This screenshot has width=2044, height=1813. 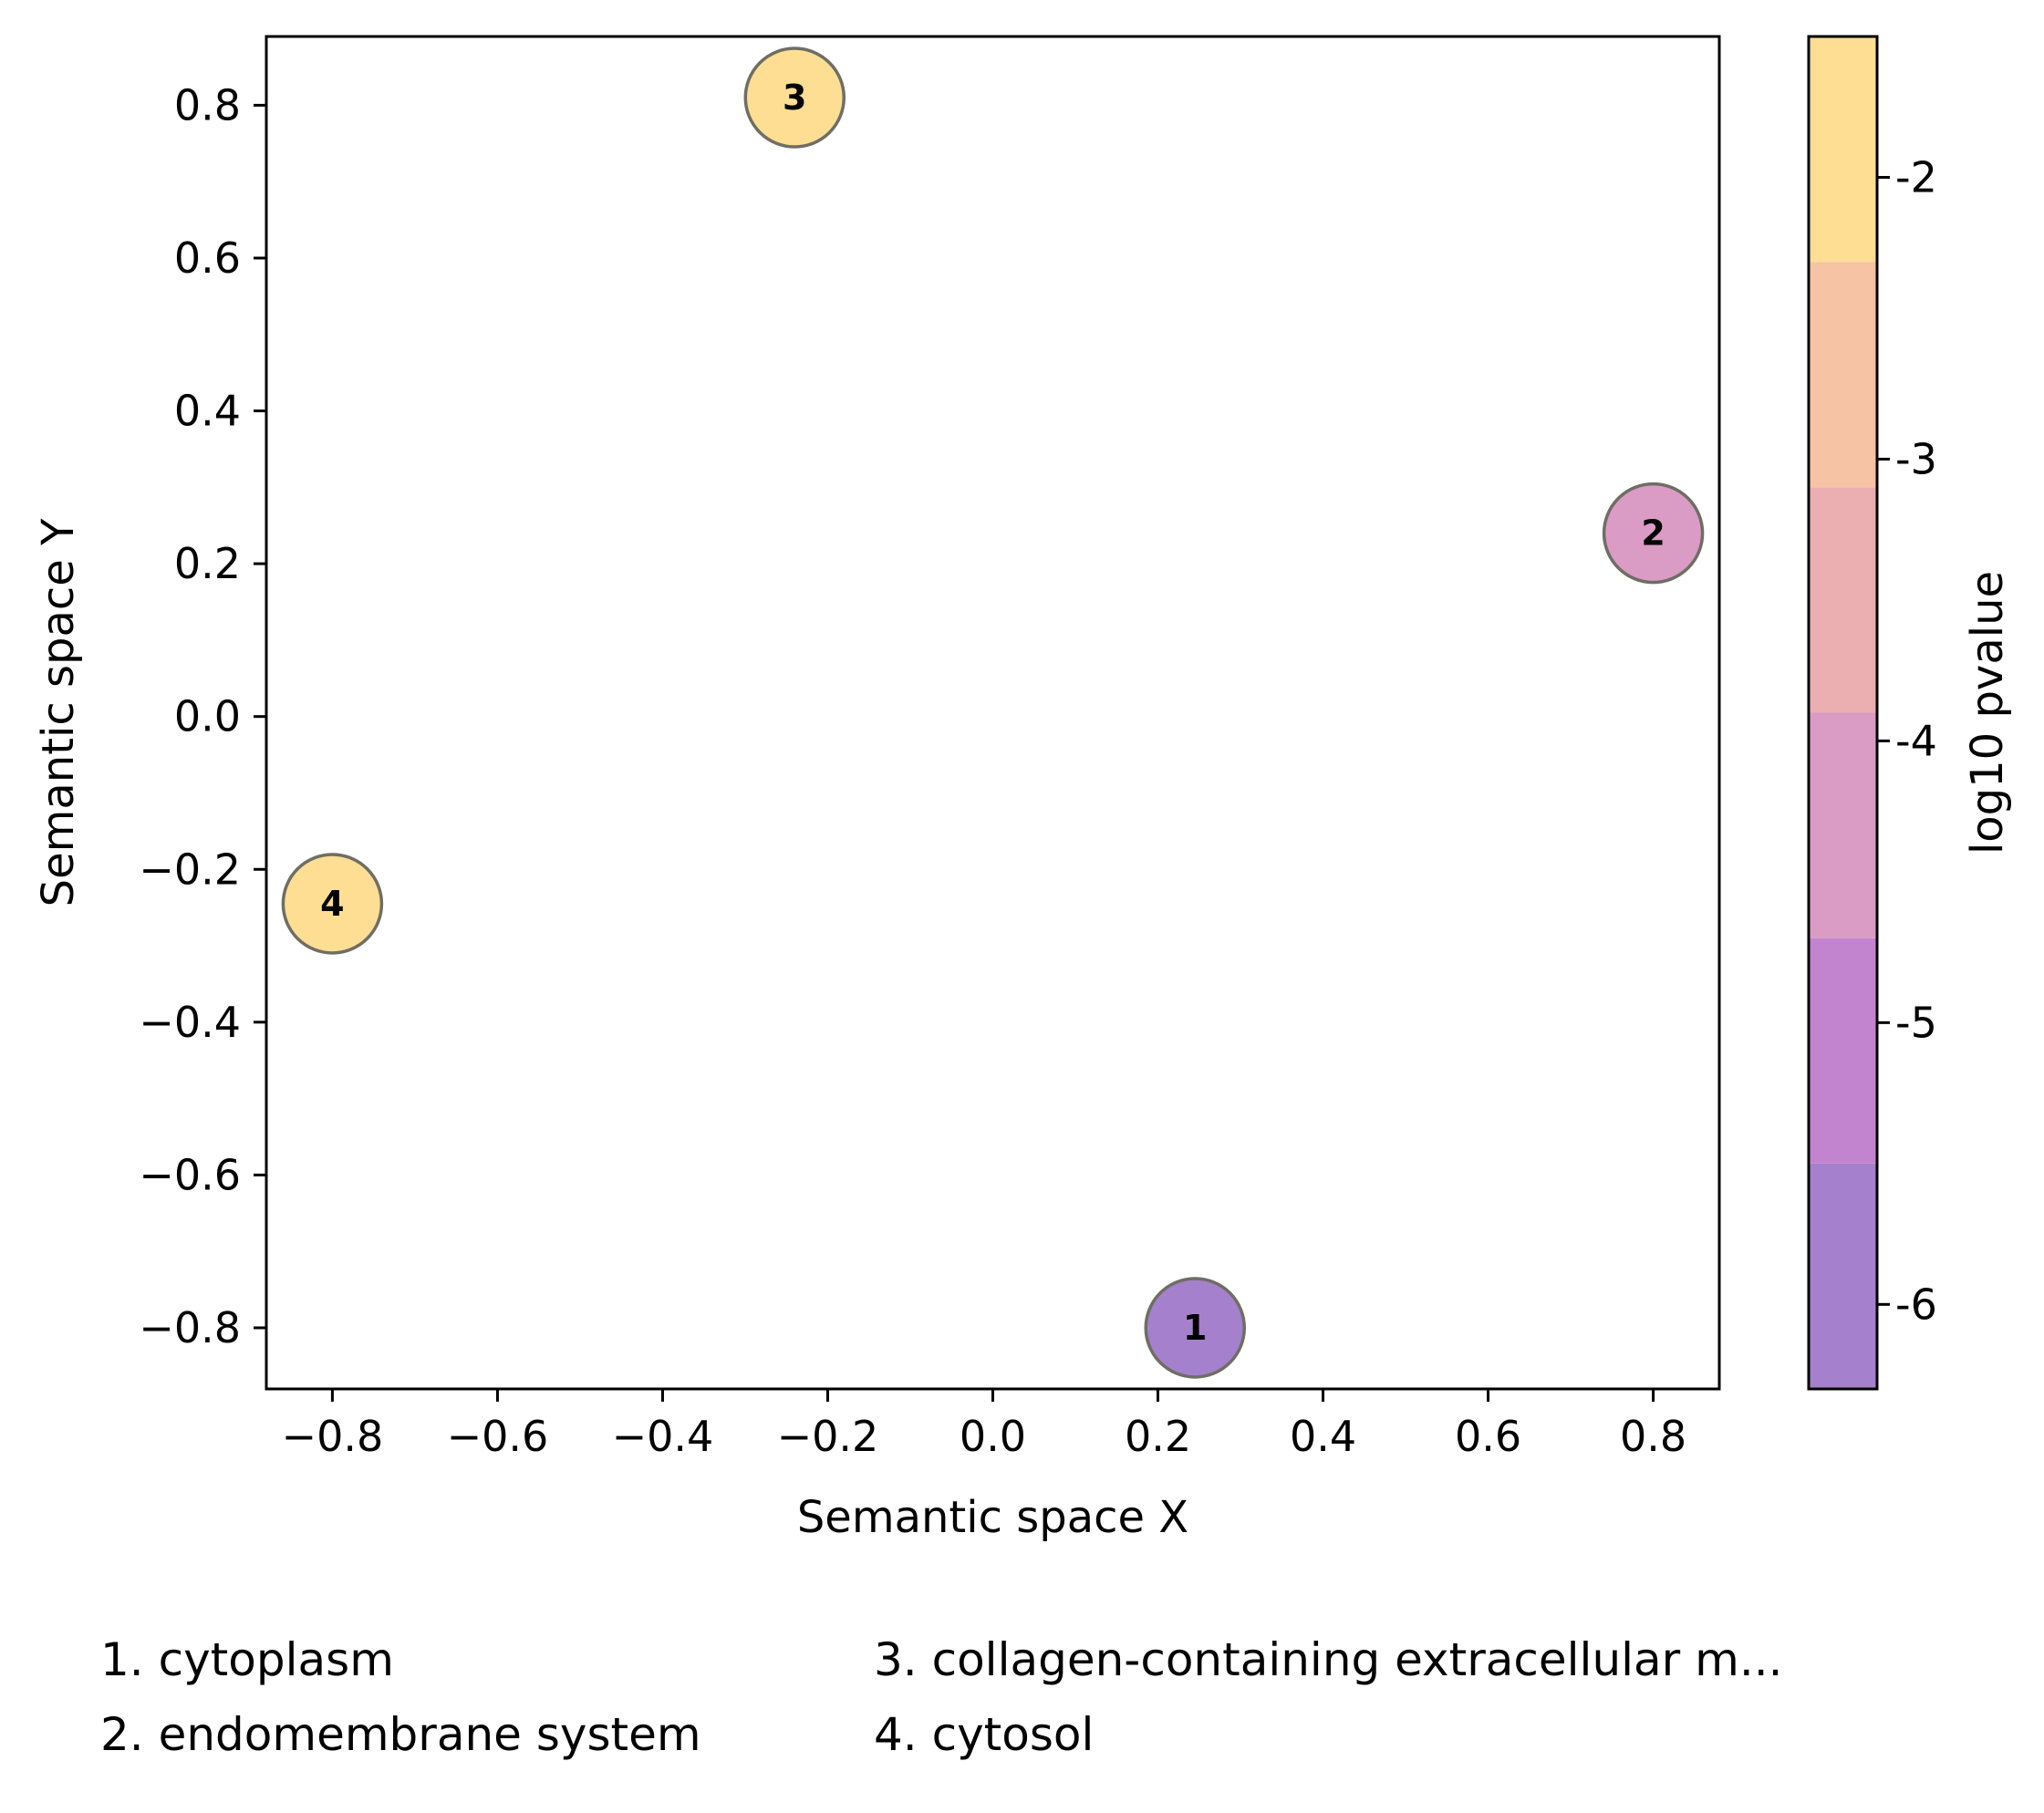 I want to click on legend-item-1: 1. cytoplasm, so click(x=247, y=1659).